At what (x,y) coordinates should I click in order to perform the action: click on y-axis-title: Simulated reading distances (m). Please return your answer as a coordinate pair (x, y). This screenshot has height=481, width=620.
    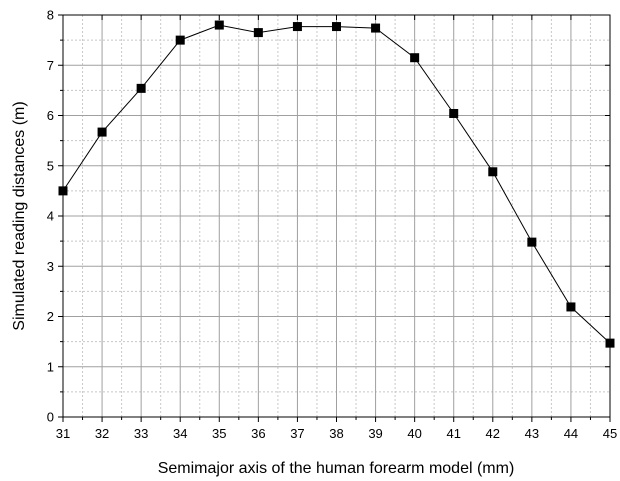
    Looking at the image, I should click on (19, 215).